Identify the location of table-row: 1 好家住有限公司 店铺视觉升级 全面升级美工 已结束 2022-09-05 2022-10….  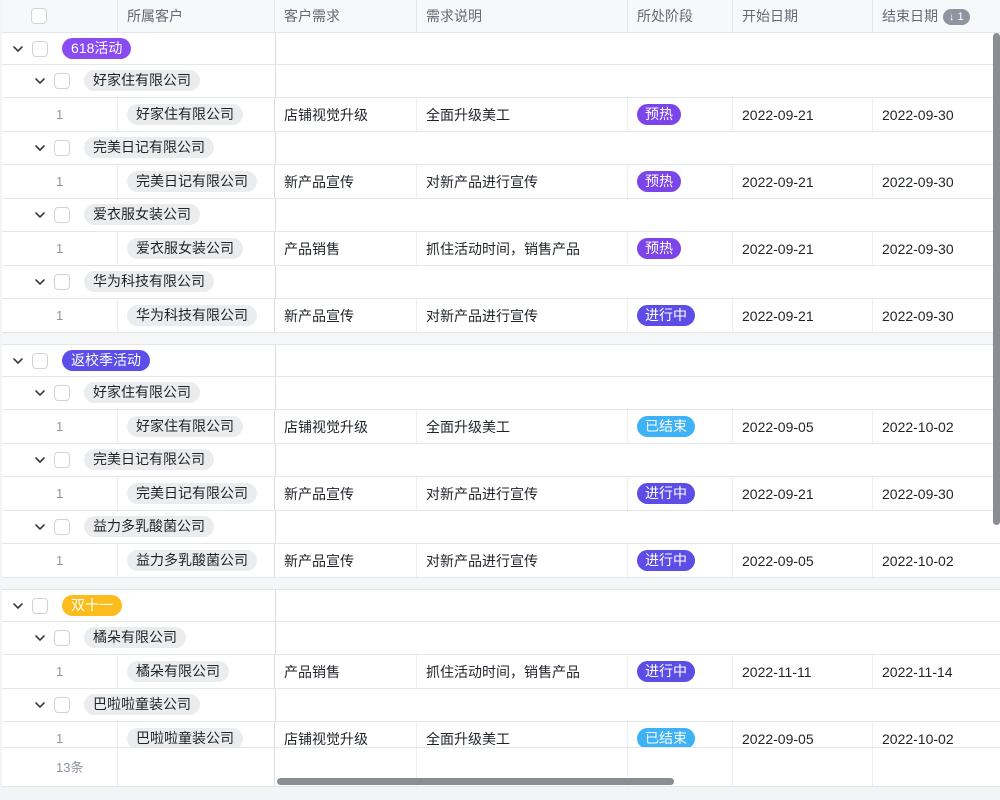
(501, 427).